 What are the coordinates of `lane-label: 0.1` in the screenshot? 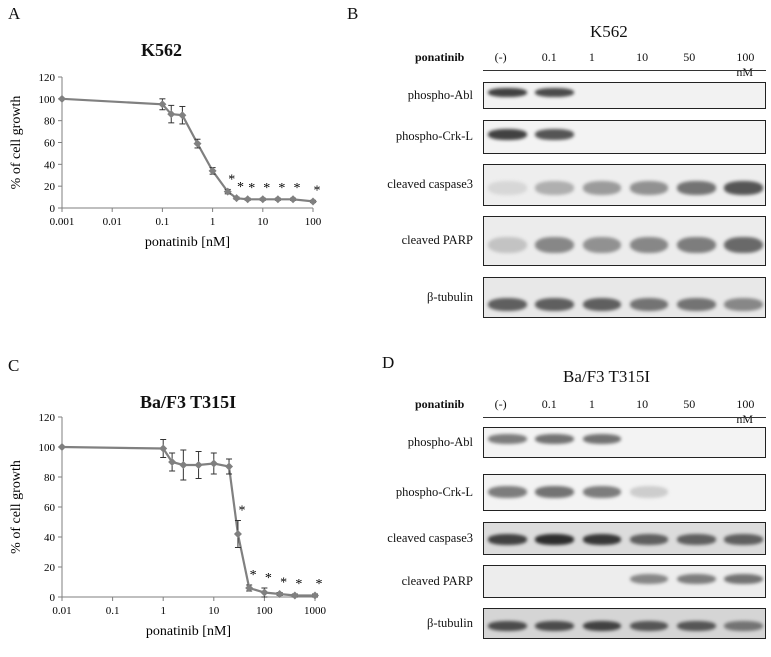 It's located at (549, 57).